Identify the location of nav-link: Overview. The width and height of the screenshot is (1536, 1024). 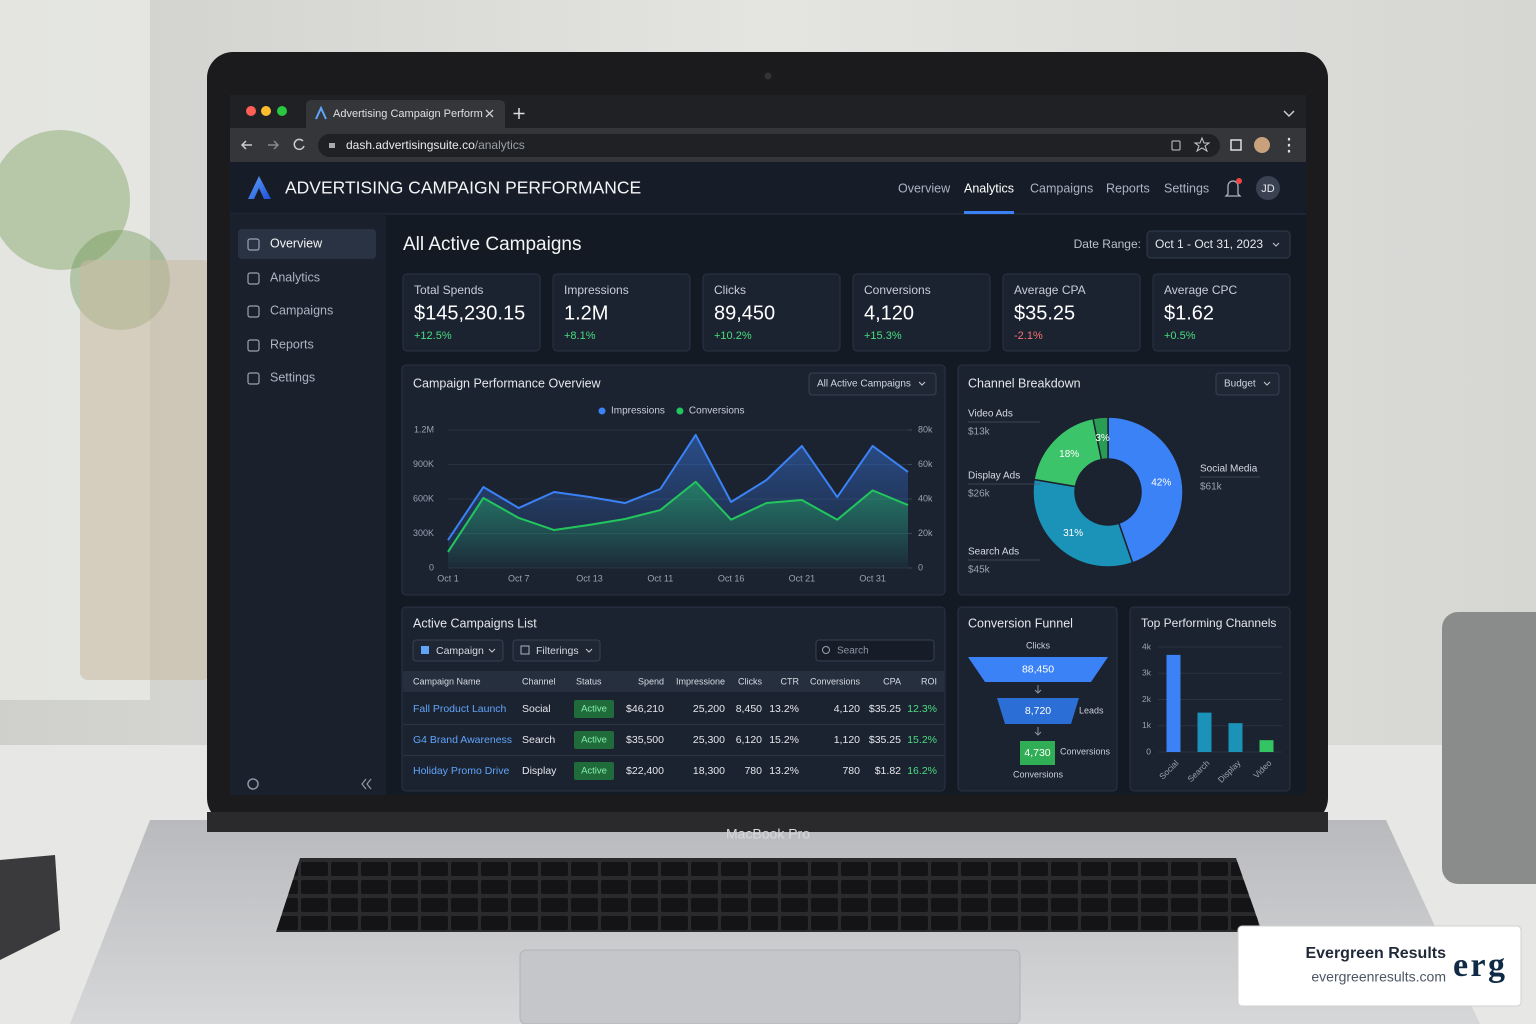
(924, 188).